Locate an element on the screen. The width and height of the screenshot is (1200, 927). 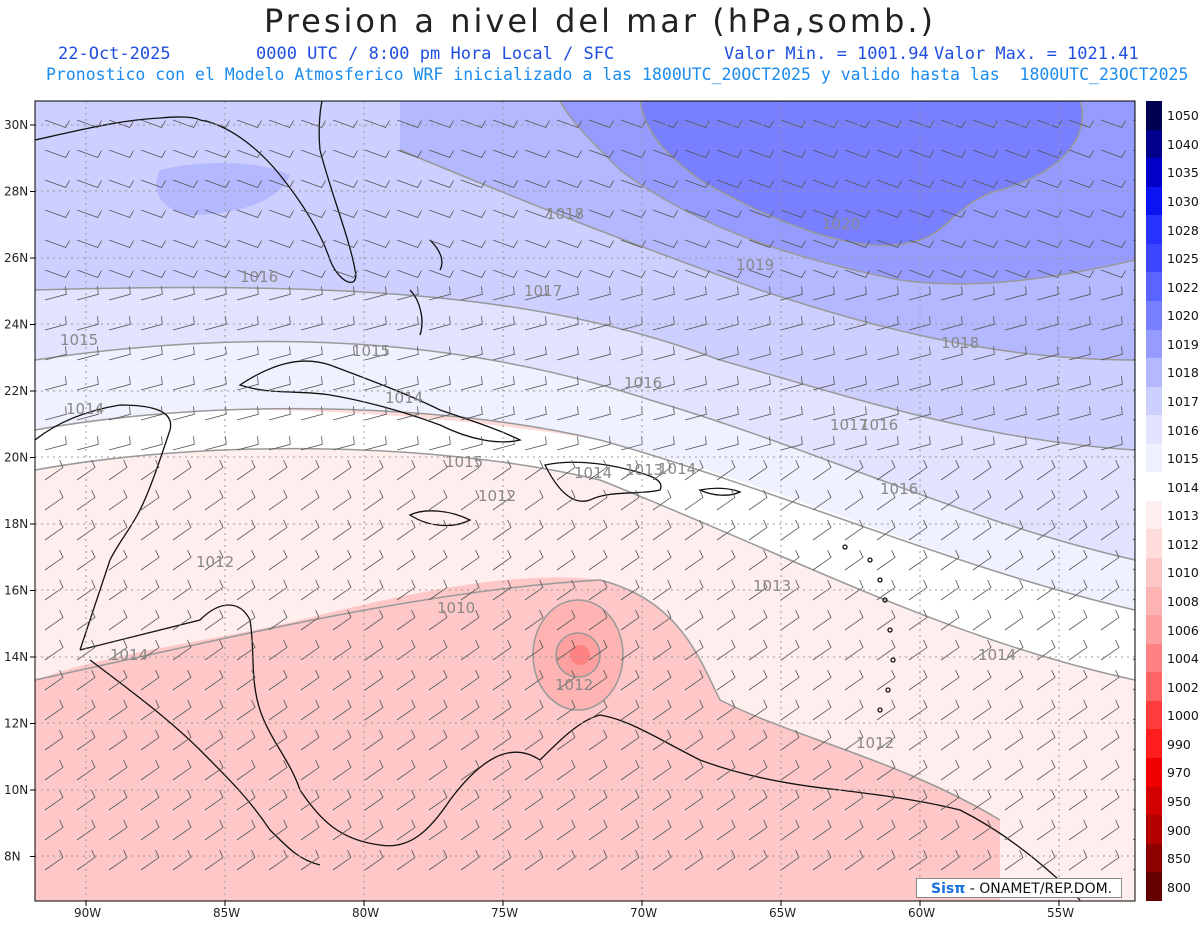
low-center is located at coordinates (580, 655).